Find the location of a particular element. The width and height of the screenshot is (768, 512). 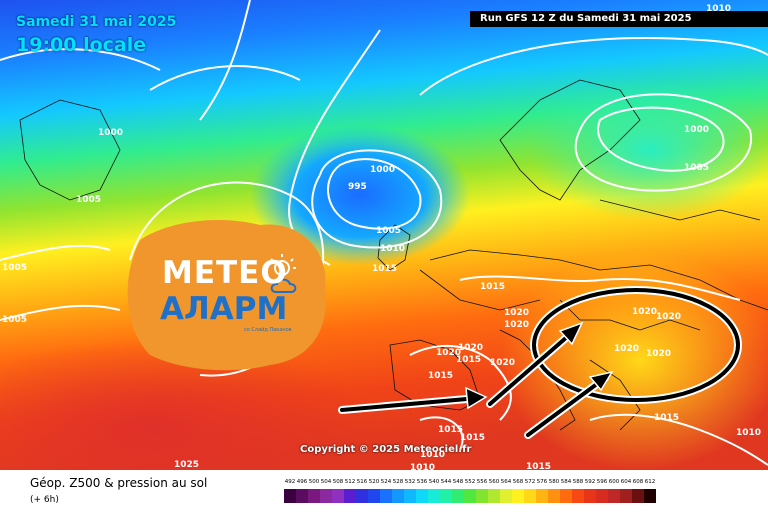

legend-label: 560 is located at coordinates (494, 482).